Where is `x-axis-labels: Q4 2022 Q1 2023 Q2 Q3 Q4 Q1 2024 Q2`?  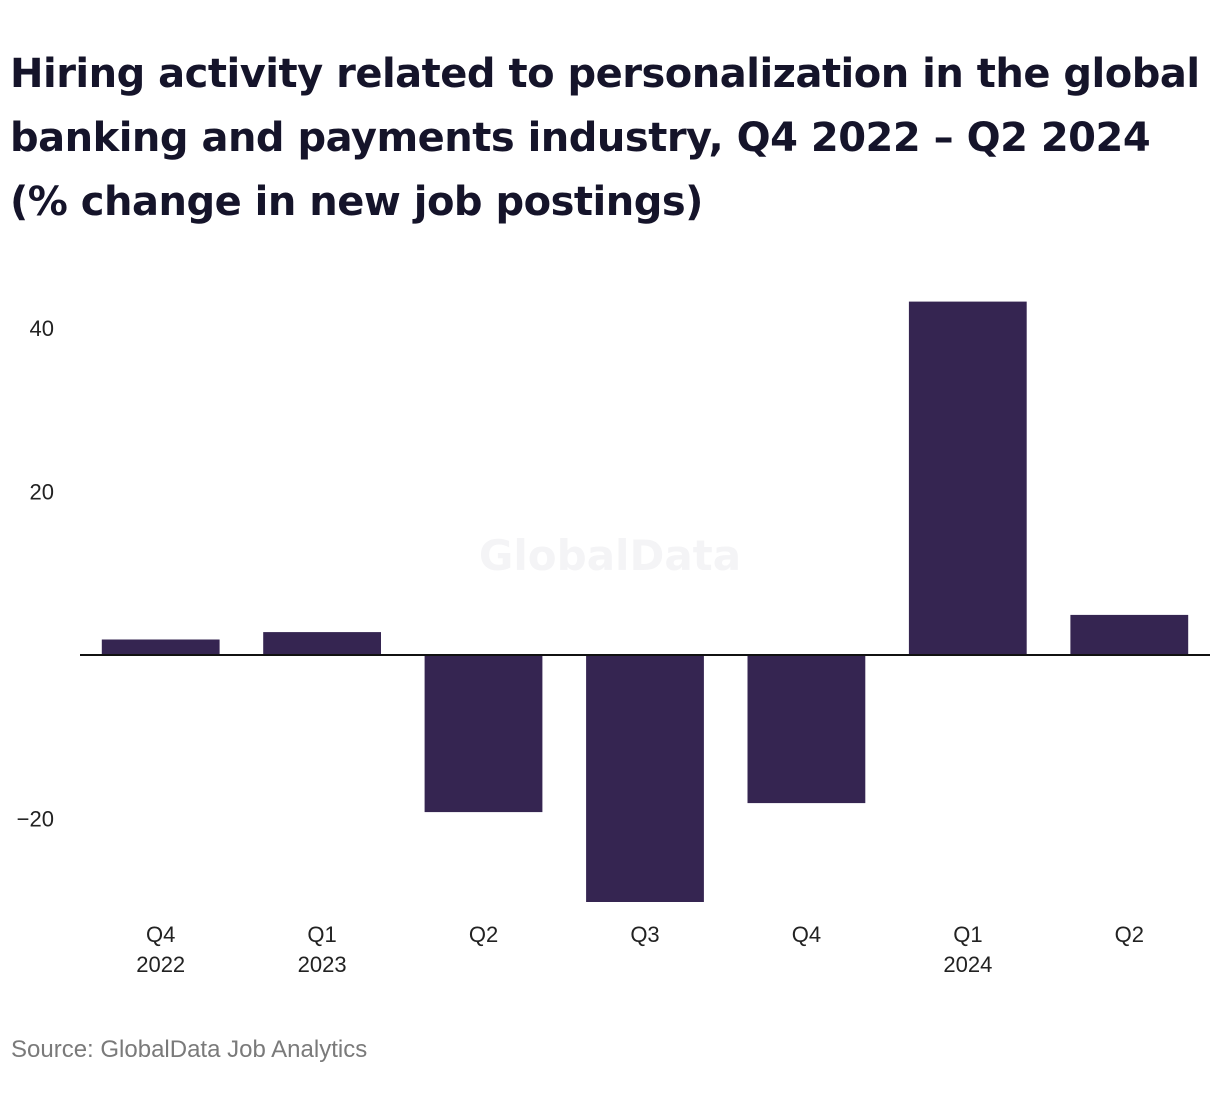 x-axis-labels: Q4 2022 Q1 2023 Q2 Q3 Q4 Q1 2024 Q2 is located at coordinates (640, 949).